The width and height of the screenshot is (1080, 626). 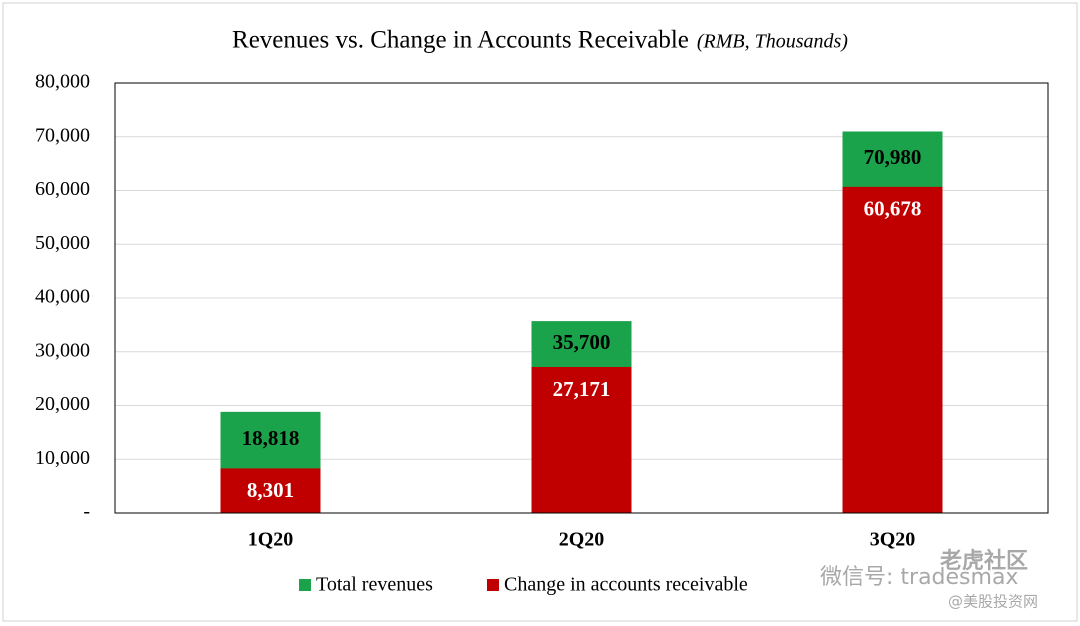 I want to click on data-label: 60,678, so click(x=893, y=209).